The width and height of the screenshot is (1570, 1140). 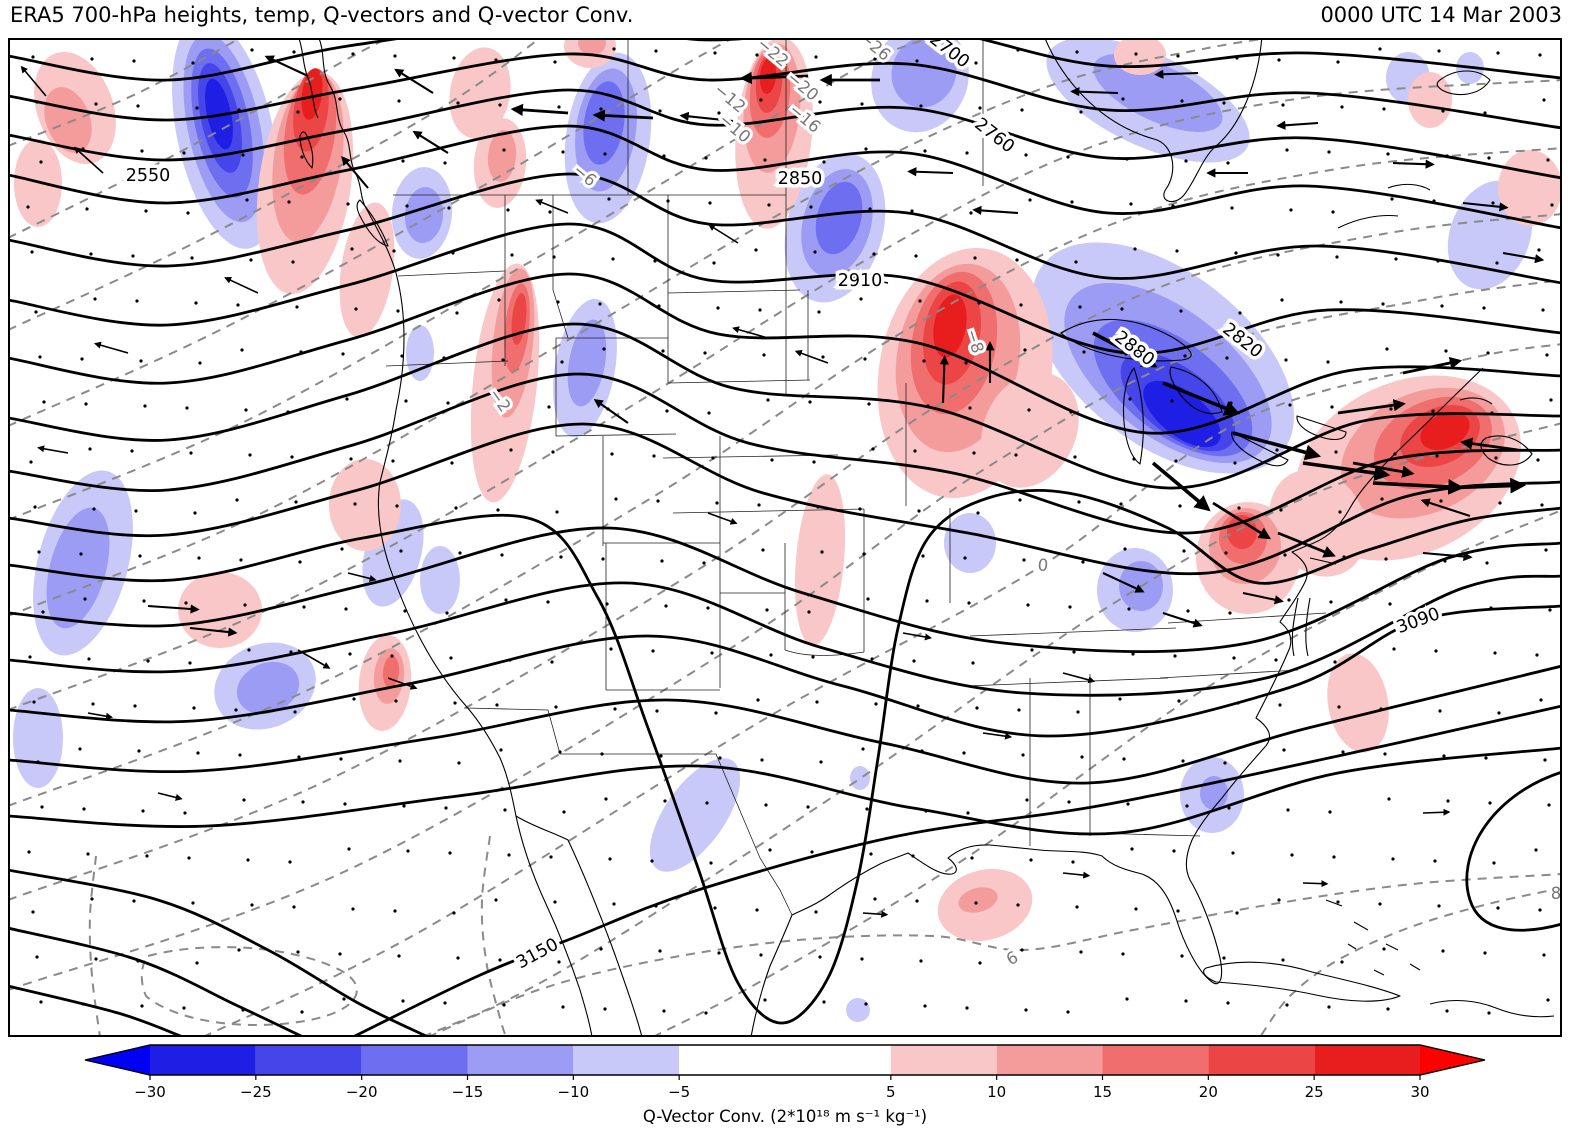 I want to click on state-border, so click(x=629, y=811).